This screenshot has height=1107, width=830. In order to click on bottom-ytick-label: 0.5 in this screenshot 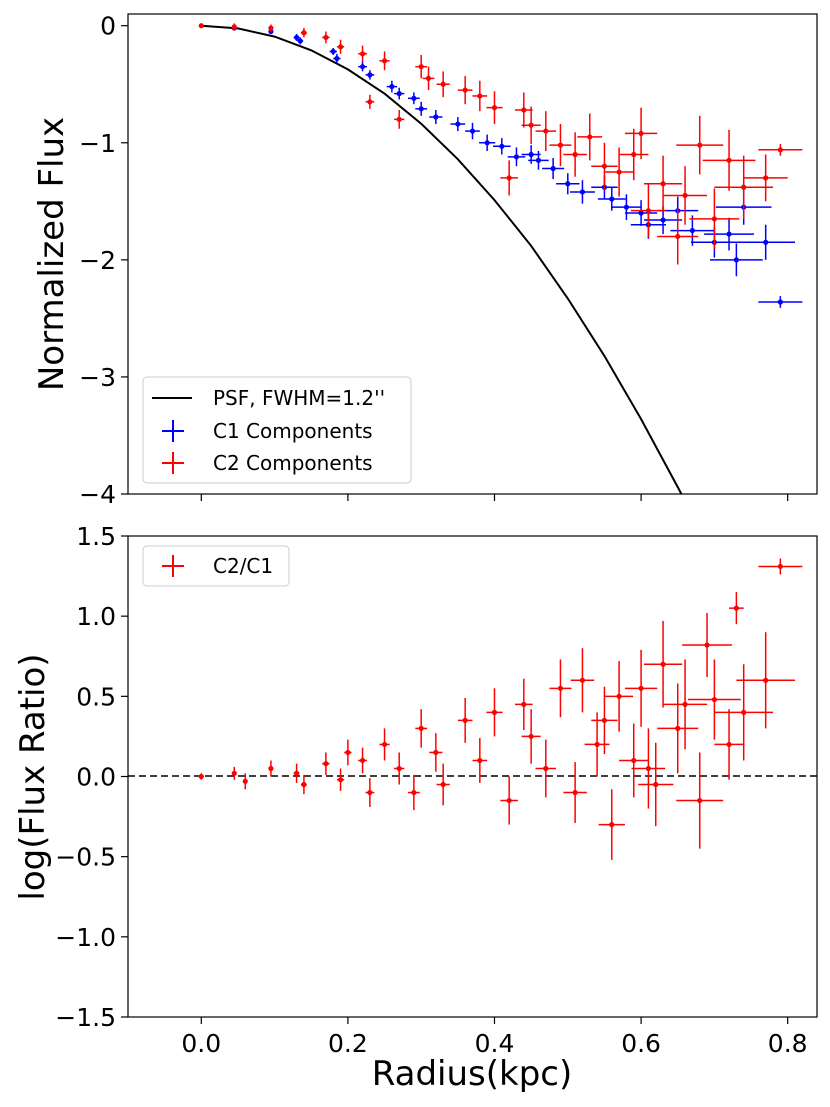, I will do `click(96, 696)`.